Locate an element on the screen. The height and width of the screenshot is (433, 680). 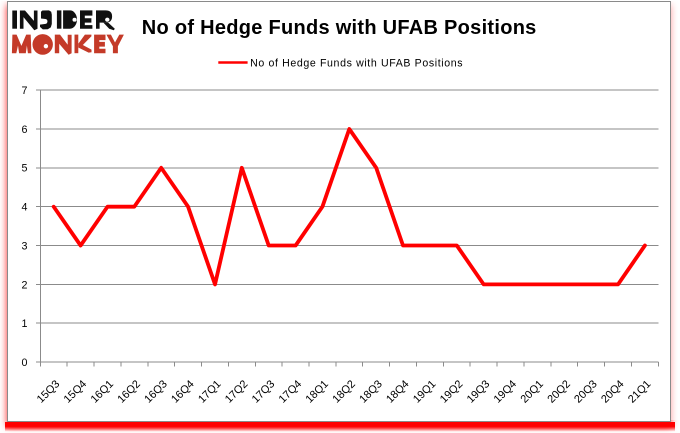
svg-text: 16Q4 is located at coordinates (183, 392).